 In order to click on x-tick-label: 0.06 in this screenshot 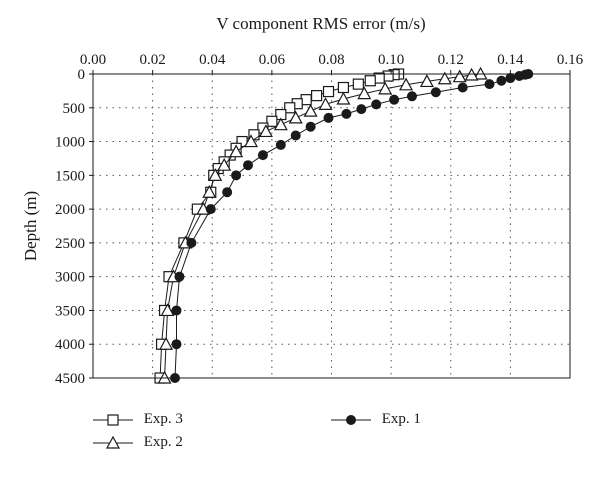, I will do `click(272, 60)`.